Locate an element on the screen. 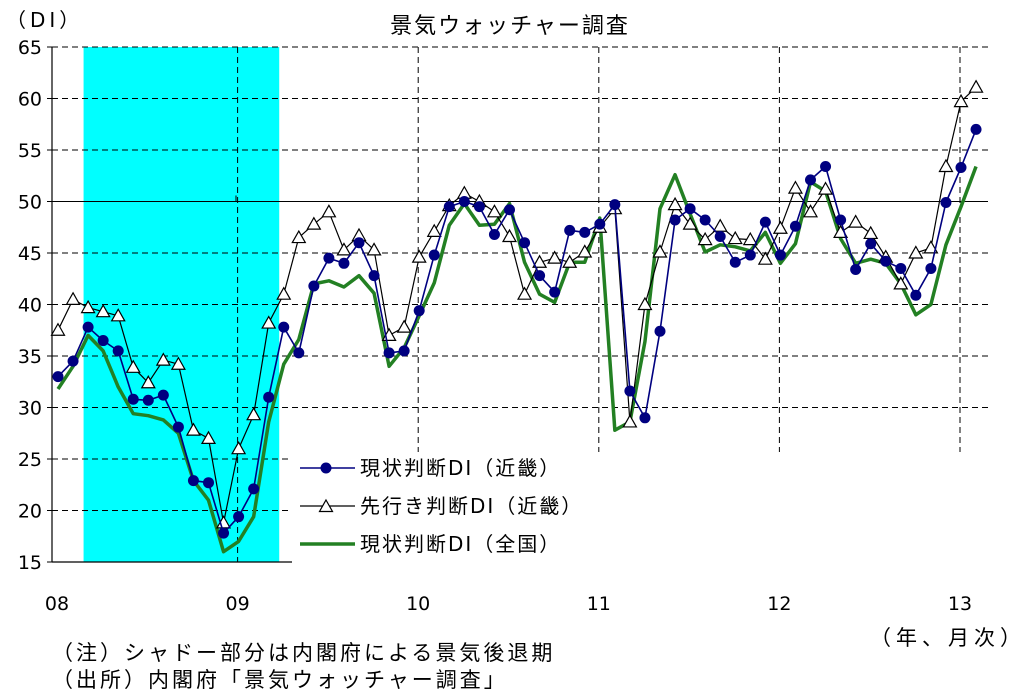 The height and width of the screenshot is (694, 1020). y-tick-label: 60 is located at coordinates (30, 100).